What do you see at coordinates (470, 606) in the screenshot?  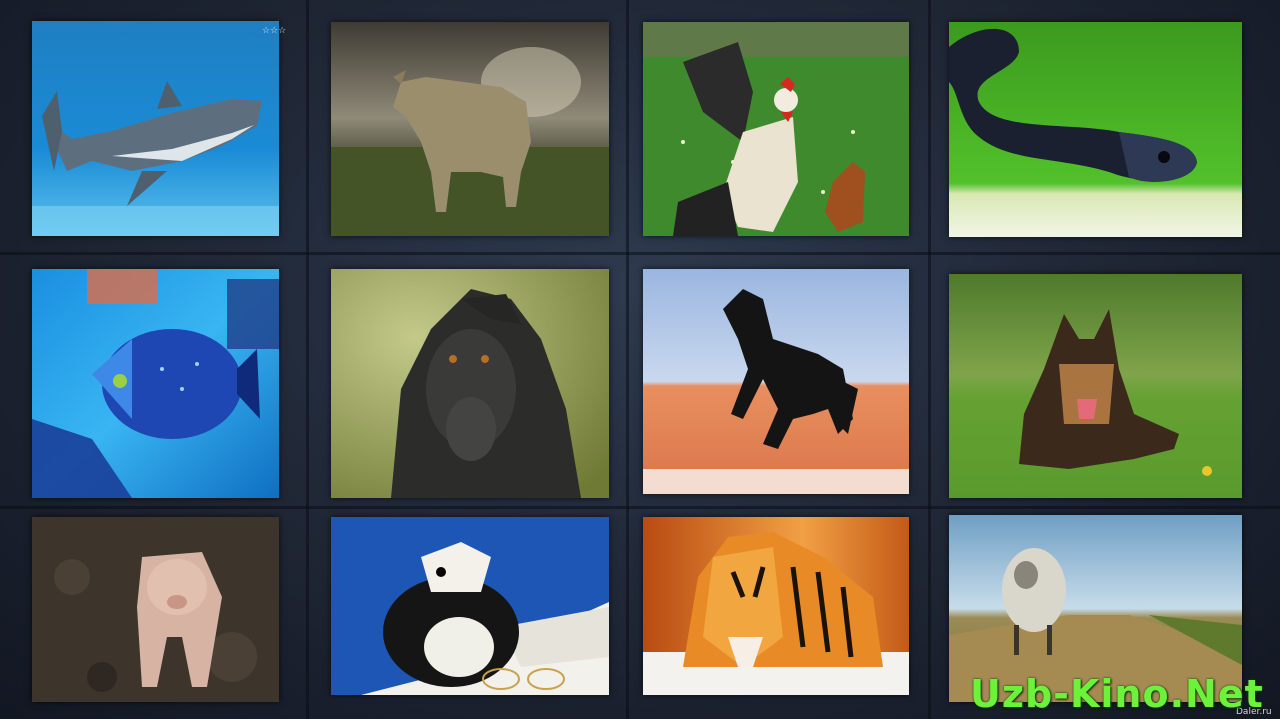 I see `guinea-pig-photo` at bounding box center [470, 606].